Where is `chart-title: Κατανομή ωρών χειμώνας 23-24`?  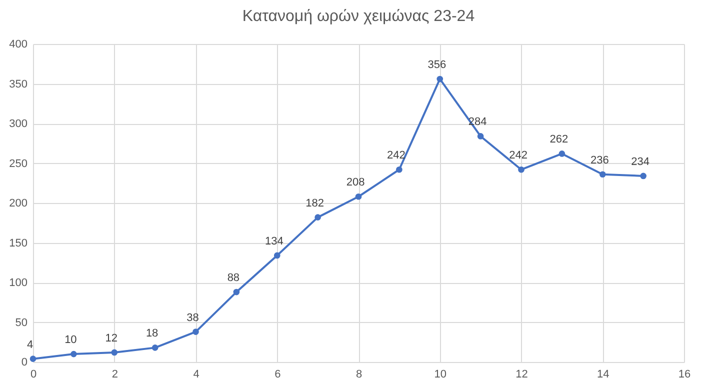
chart-title: Κατανομή ωρών χειμώνας 23-24 is located at coordinates (358, 16).